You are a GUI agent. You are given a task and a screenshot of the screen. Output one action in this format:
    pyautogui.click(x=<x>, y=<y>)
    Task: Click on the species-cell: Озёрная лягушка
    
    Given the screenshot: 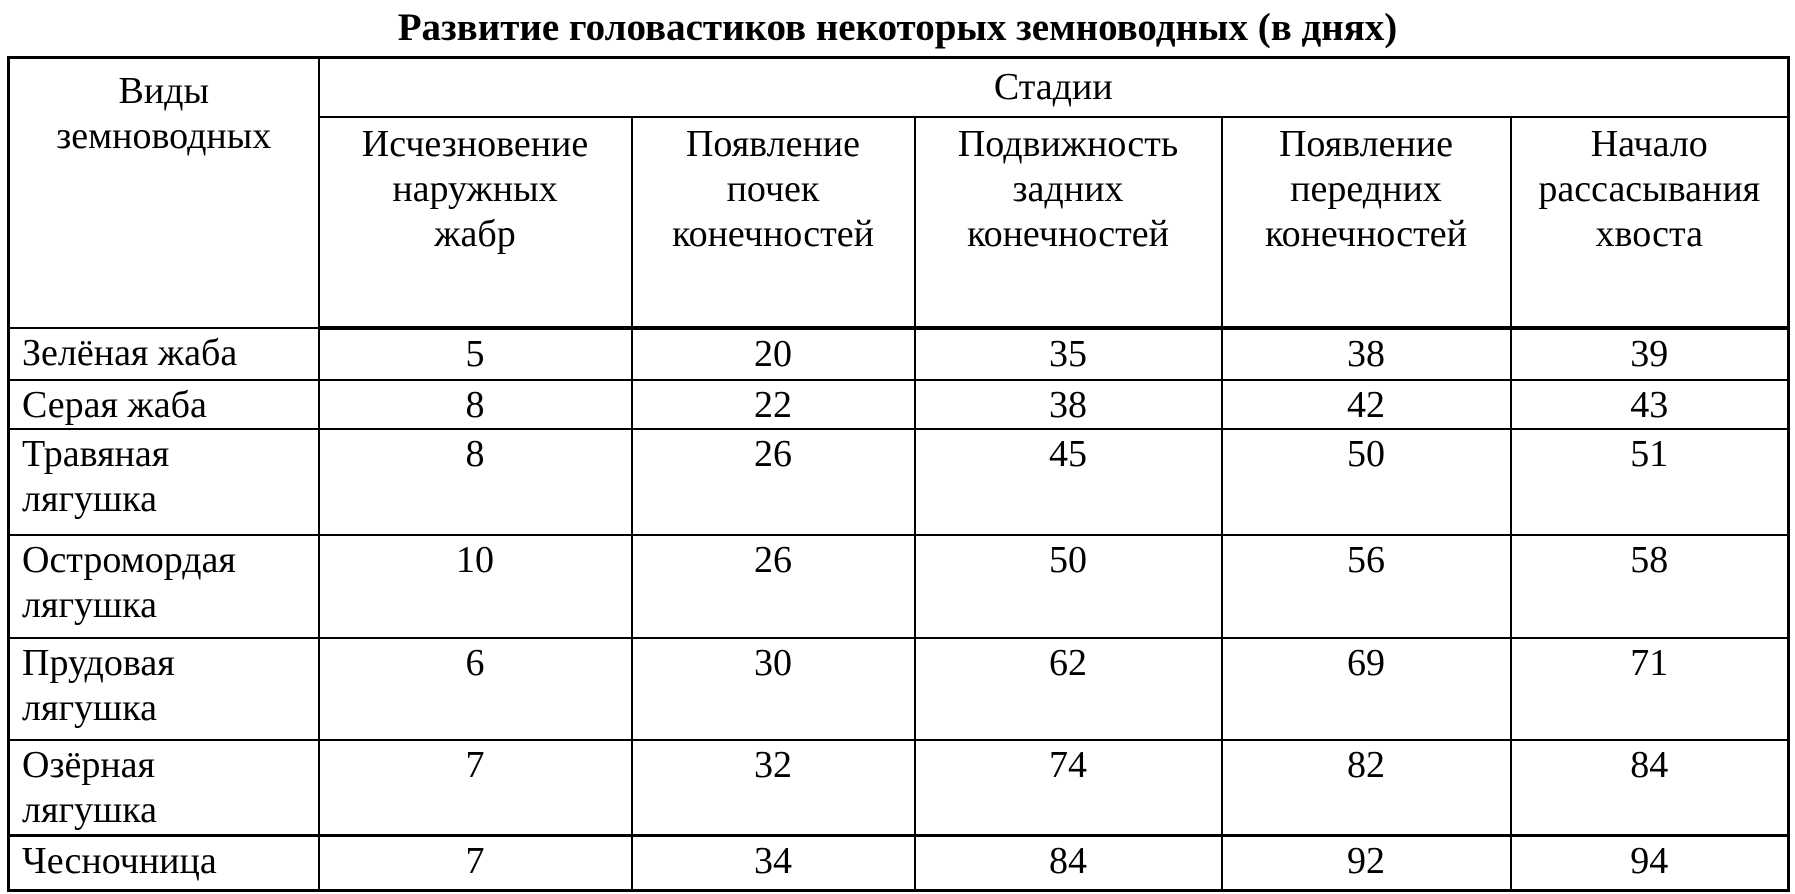 What is the action you would take?
    pyautogui.click(x=163, y=787)
    